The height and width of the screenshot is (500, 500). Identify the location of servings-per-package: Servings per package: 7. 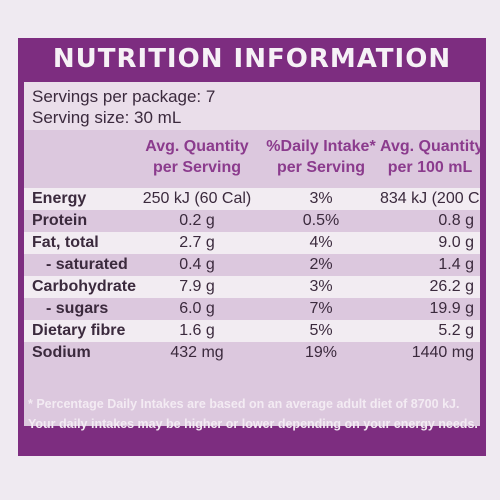
(124, 96).